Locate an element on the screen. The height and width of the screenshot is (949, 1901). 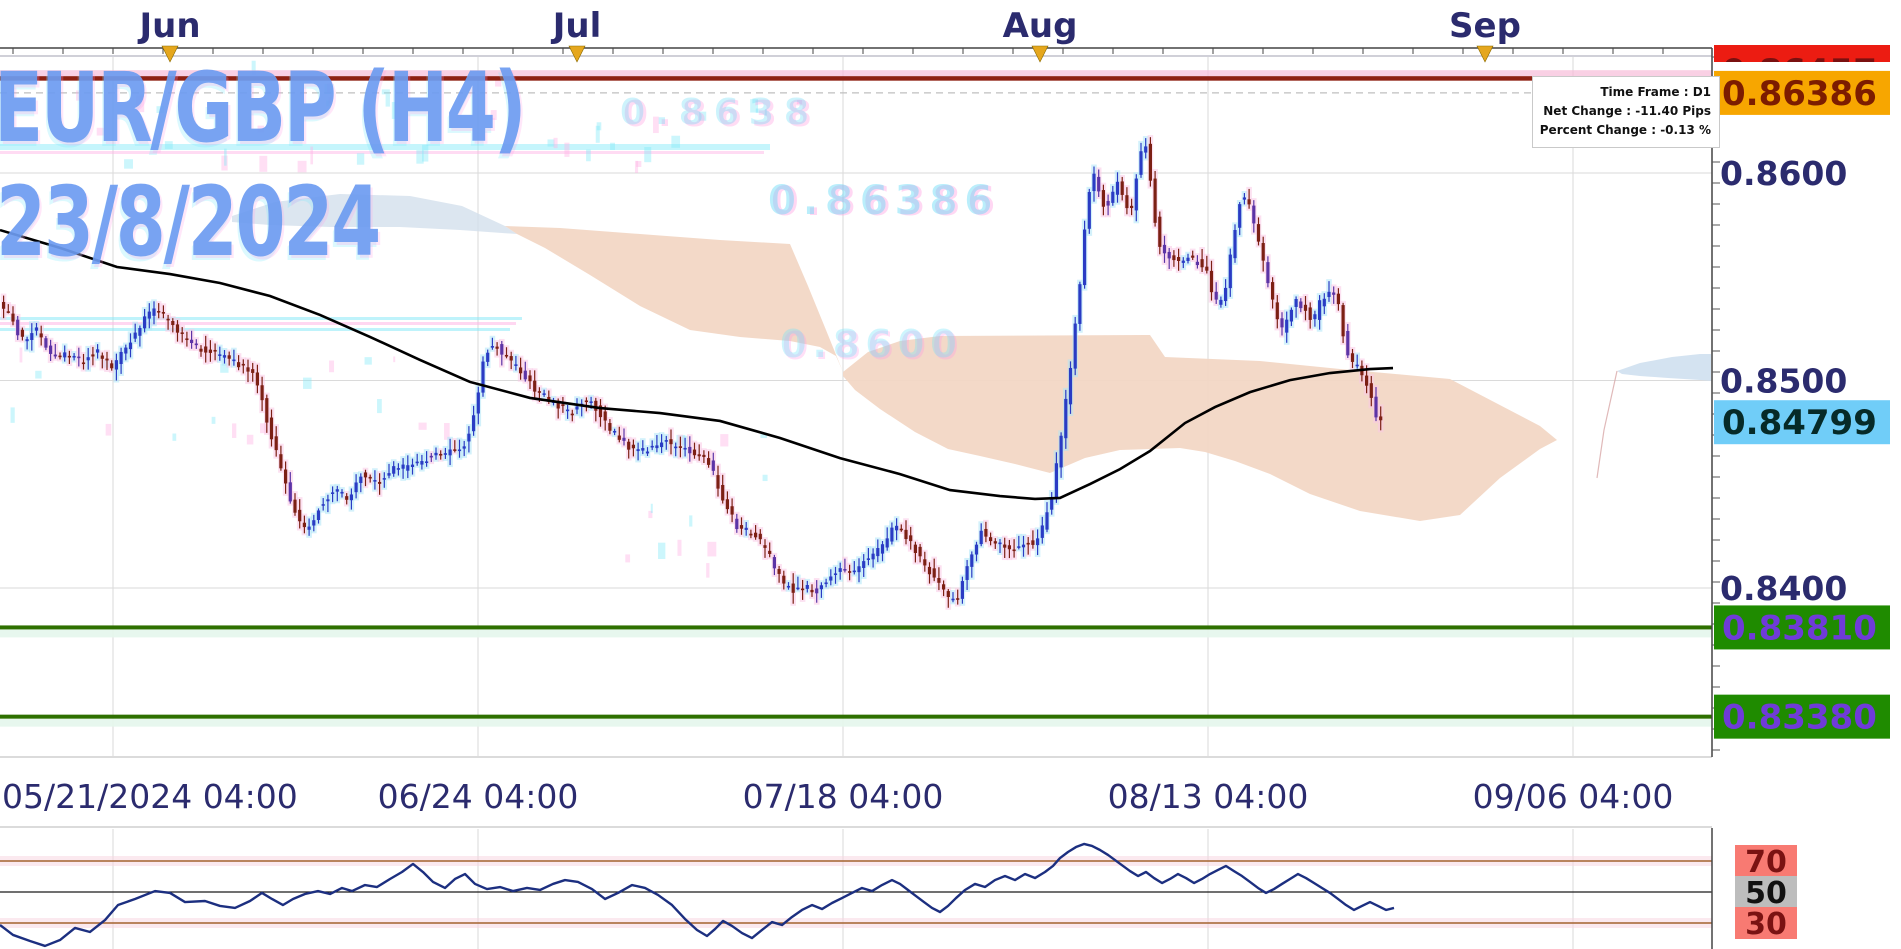
month-axis: Jun Jul Aug Sep is located at coordinates (856, 34).